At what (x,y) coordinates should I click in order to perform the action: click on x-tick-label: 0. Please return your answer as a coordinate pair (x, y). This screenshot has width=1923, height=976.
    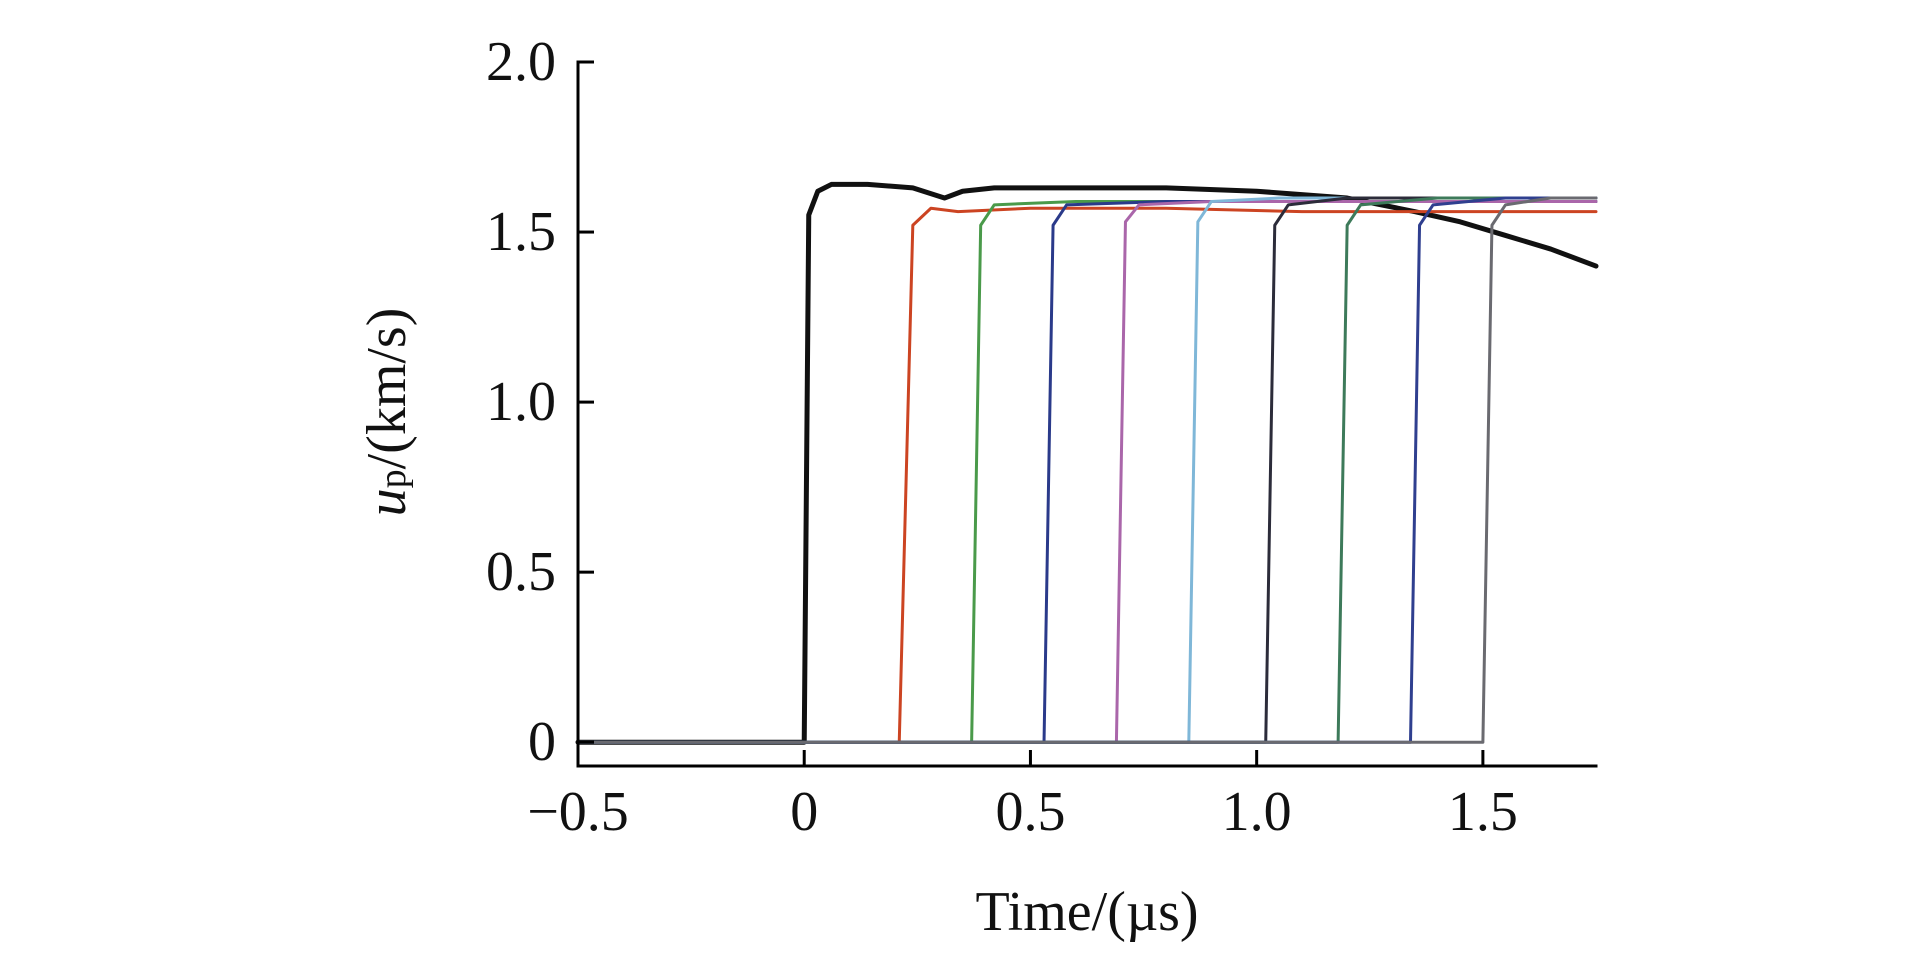
    Looking at the image, I should click on (804, 812).